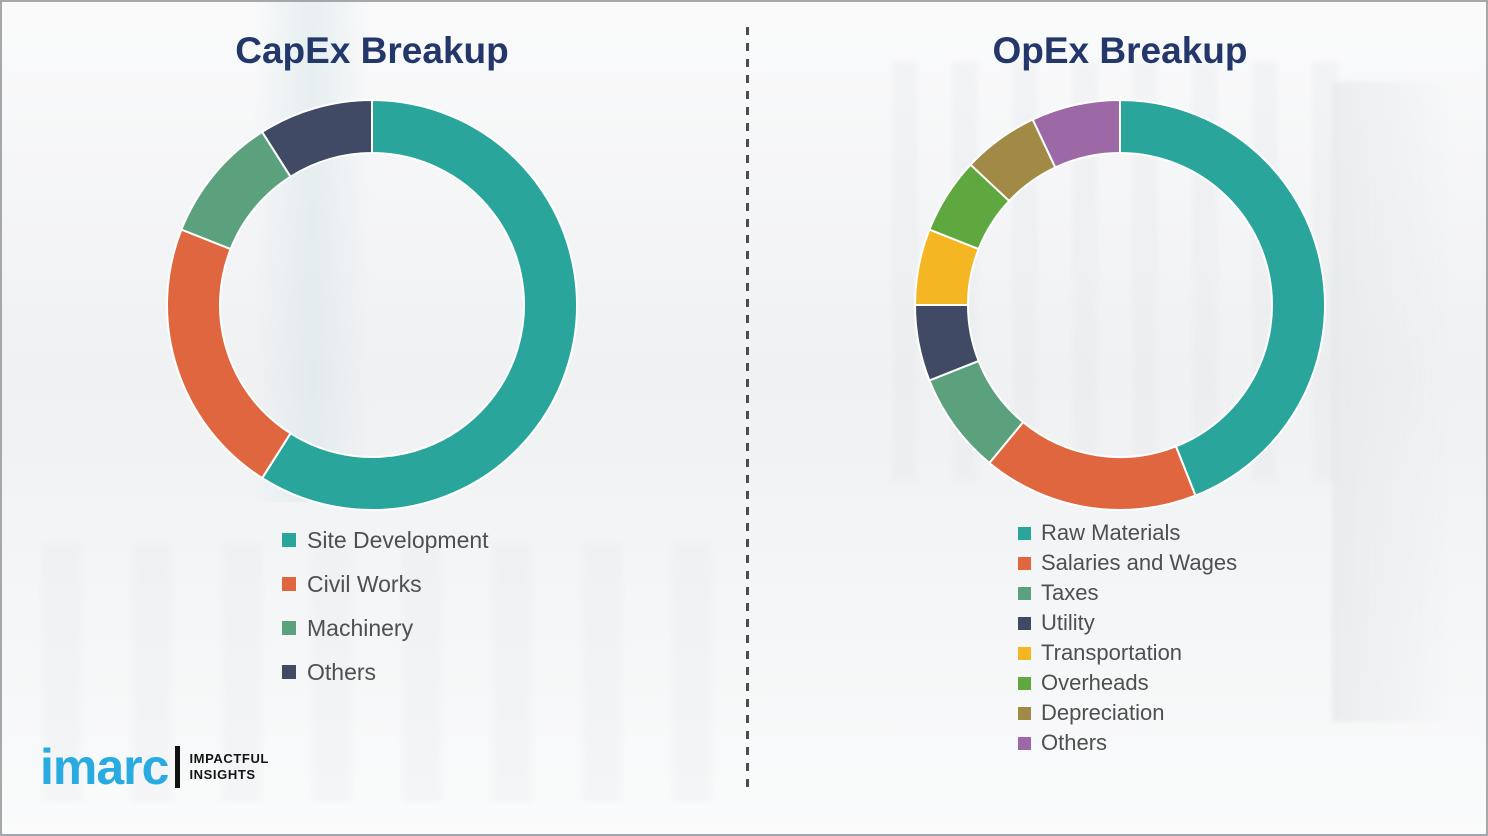 Image resolution: width=1488 pixels, height=836 pixels. What do you see at coordinates (1120, 50) in the screenshot?
I see `opex-chart-title: OpEx Breakup` at bounding box center [1120, 50].